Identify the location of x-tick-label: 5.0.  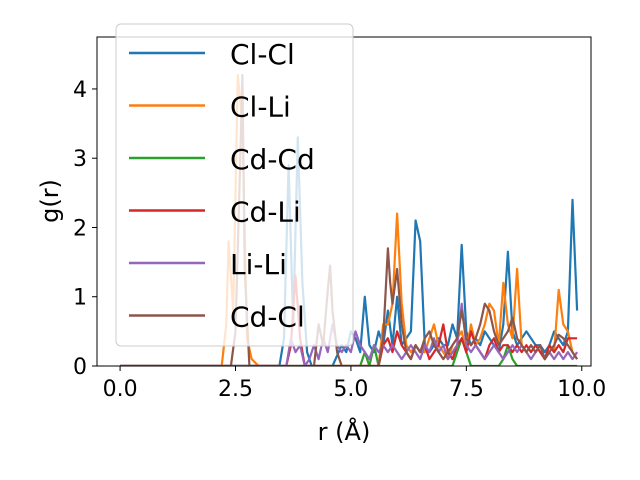
(350, 389).